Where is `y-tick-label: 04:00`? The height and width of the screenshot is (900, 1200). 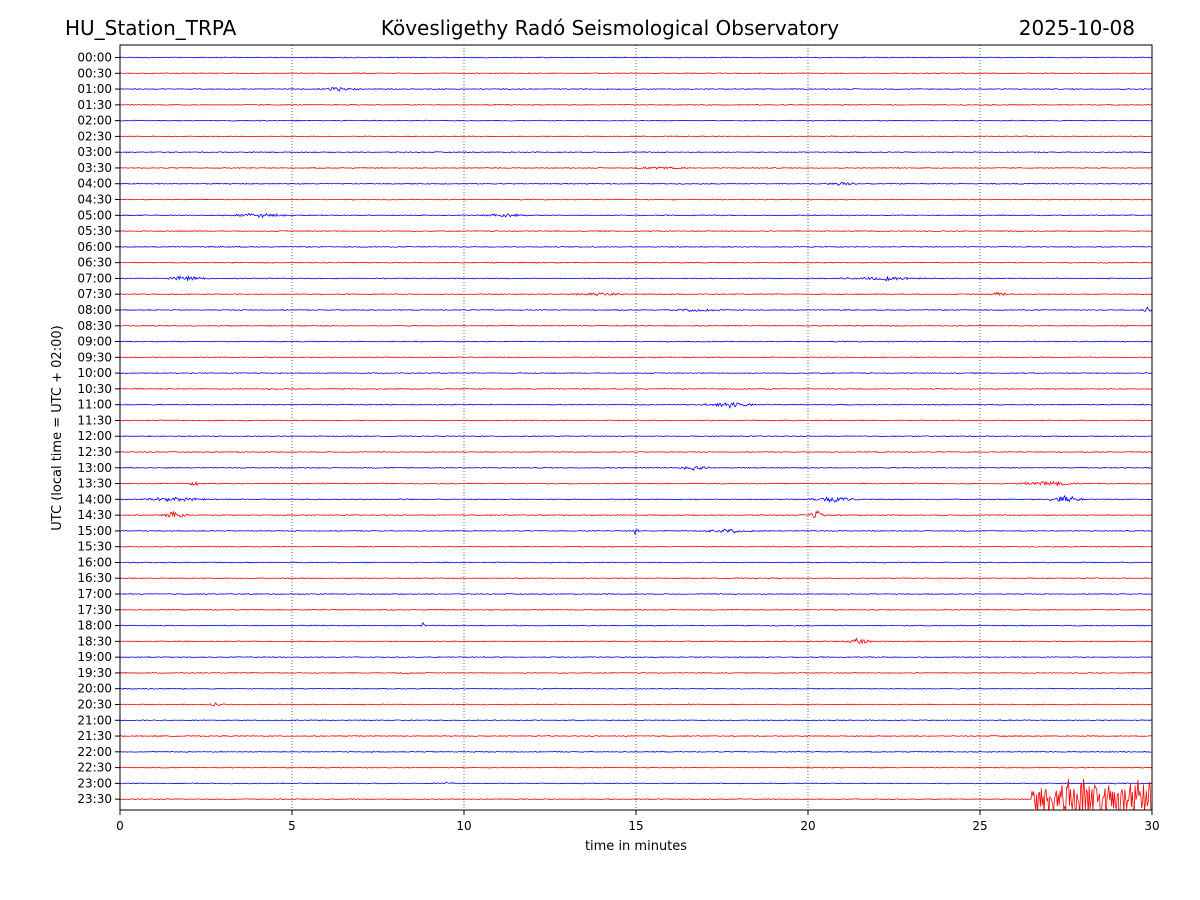 y-tick-label: 04:00 is located at coordinates (94, 184).